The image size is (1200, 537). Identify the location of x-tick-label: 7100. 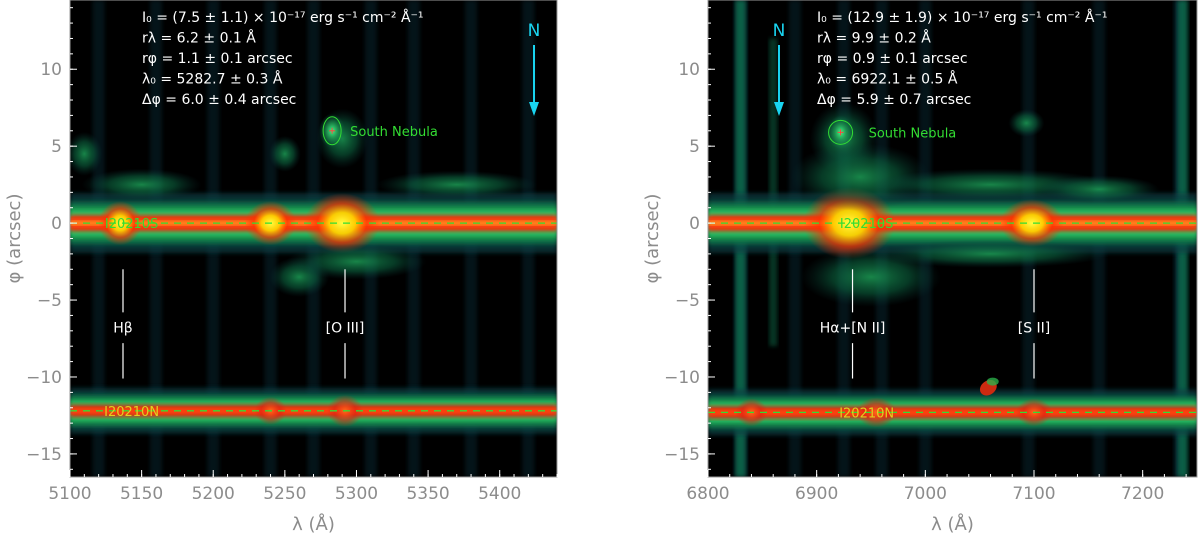
(1033, 494).